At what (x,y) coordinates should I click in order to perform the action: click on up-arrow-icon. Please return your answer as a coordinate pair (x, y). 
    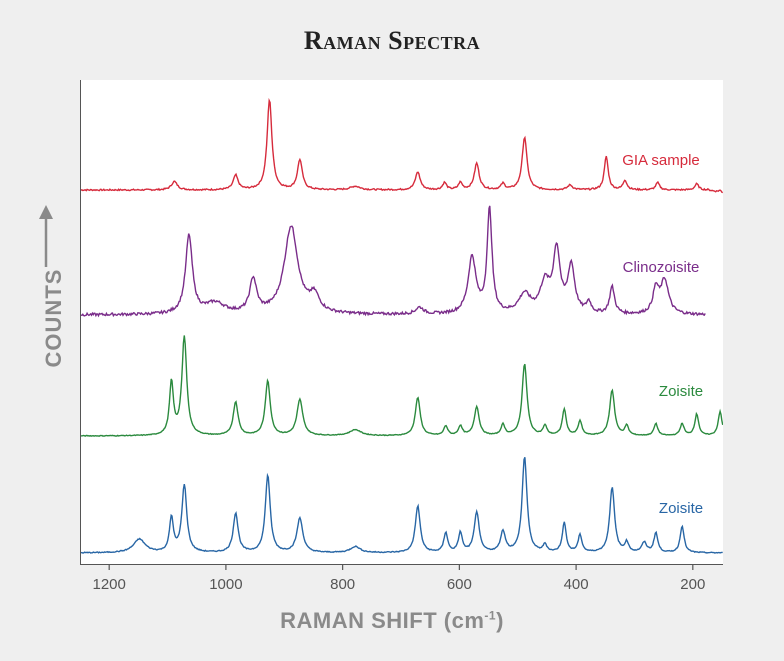
    Looking at the image, I should click on (46, 239).